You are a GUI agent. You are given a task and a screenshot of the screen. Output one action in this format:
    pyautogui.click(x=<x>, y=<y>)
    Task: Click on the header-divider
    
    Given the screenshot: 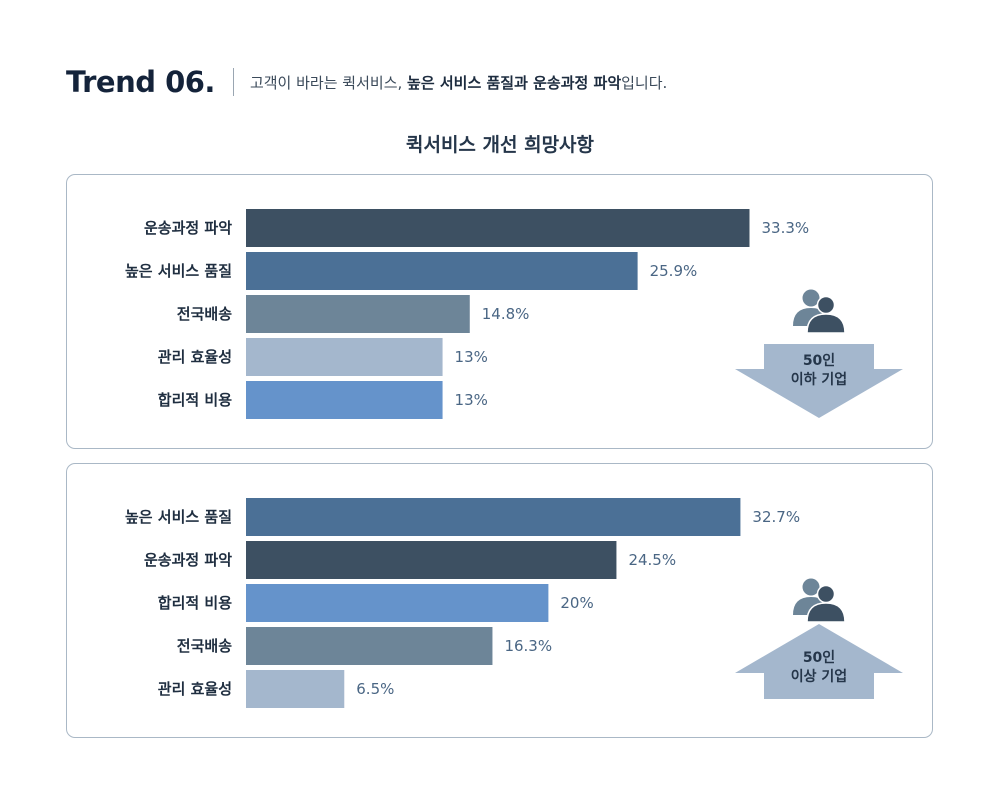 What is the action you would take?
    pyautogui.click(x=233, y=82)
    